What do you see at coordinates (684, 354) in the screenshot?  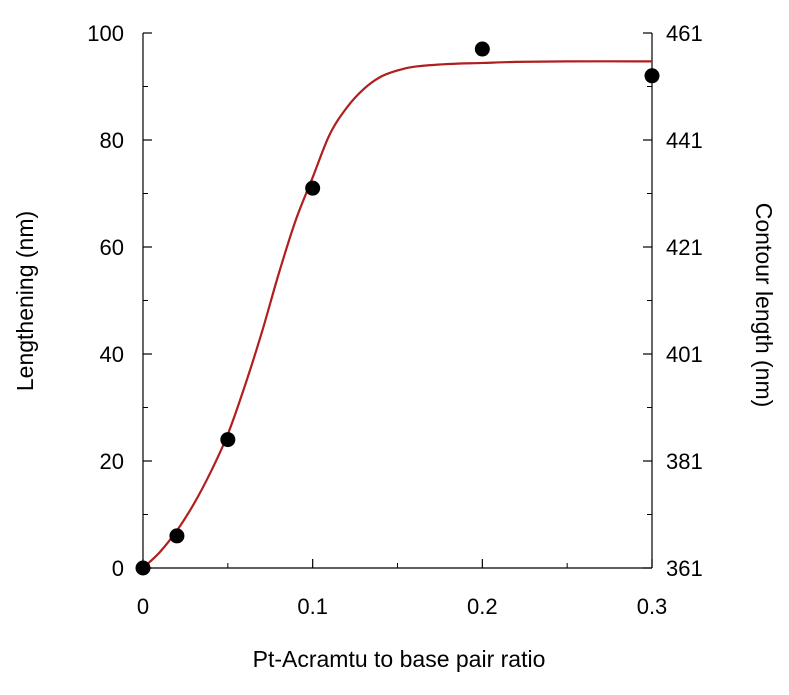 I see `y2-tick-label: 401` at bounding box center [684, 354].